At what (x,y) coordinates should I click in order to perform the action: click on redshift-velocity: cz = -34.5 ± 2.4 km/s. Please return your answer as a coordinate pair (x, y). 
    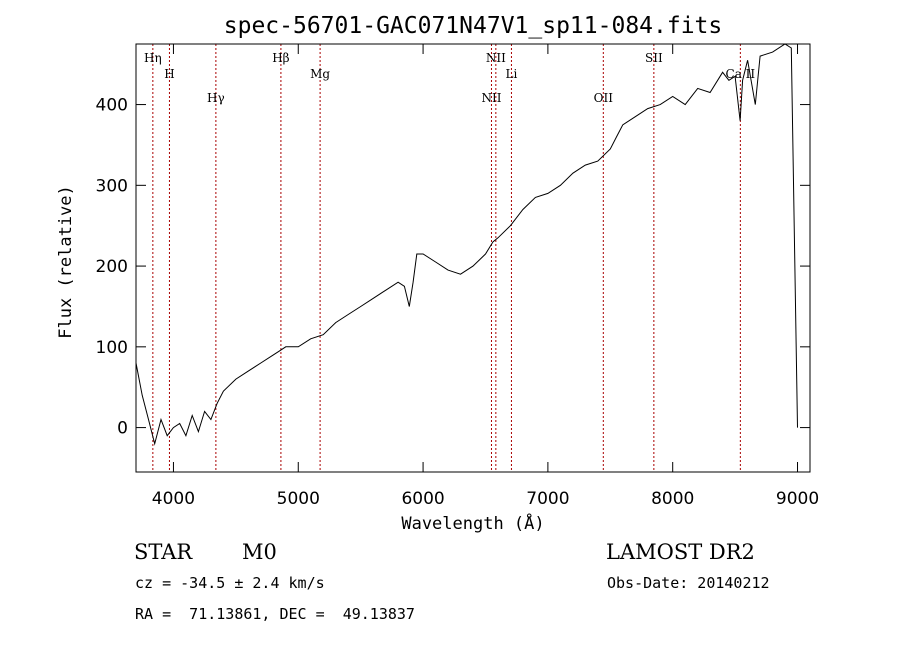
    Looking at the image, I should click on (230, 583).